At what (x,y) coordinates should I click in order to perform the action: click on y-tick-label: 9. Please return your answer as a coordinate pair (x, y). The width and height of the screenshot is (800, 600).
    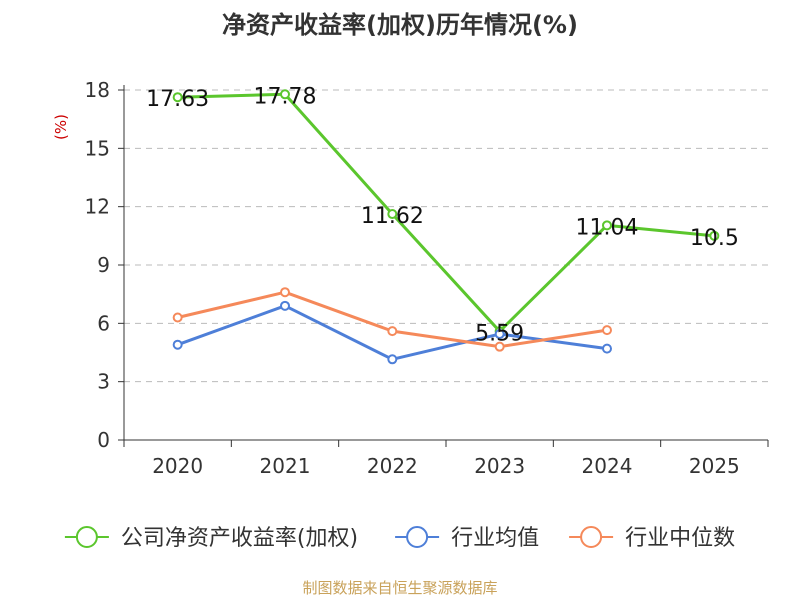
    Looking at the image, I should click on (103, 265).